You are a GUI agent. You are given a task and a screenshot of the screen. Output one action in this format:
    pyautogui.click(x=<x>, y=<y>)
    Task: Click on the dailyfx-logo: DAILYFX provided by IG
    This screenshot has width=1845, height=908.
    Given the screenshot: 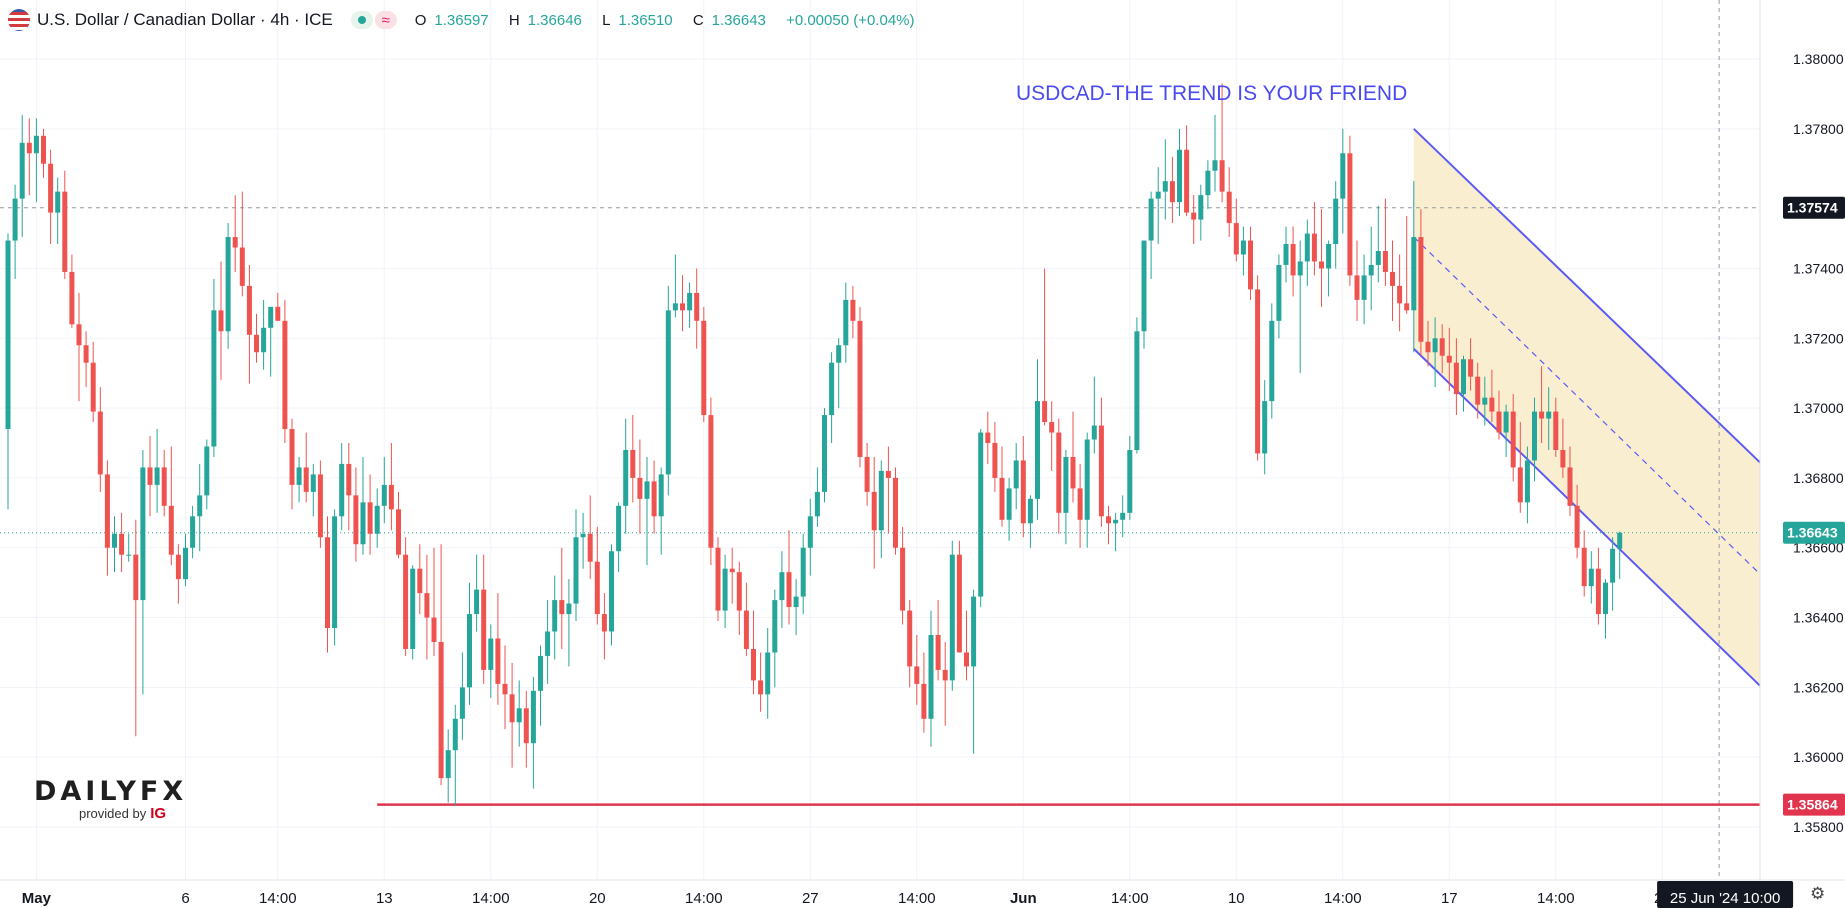 What is the action you would take?
    pyautogui.click(x=110, y=799)
    